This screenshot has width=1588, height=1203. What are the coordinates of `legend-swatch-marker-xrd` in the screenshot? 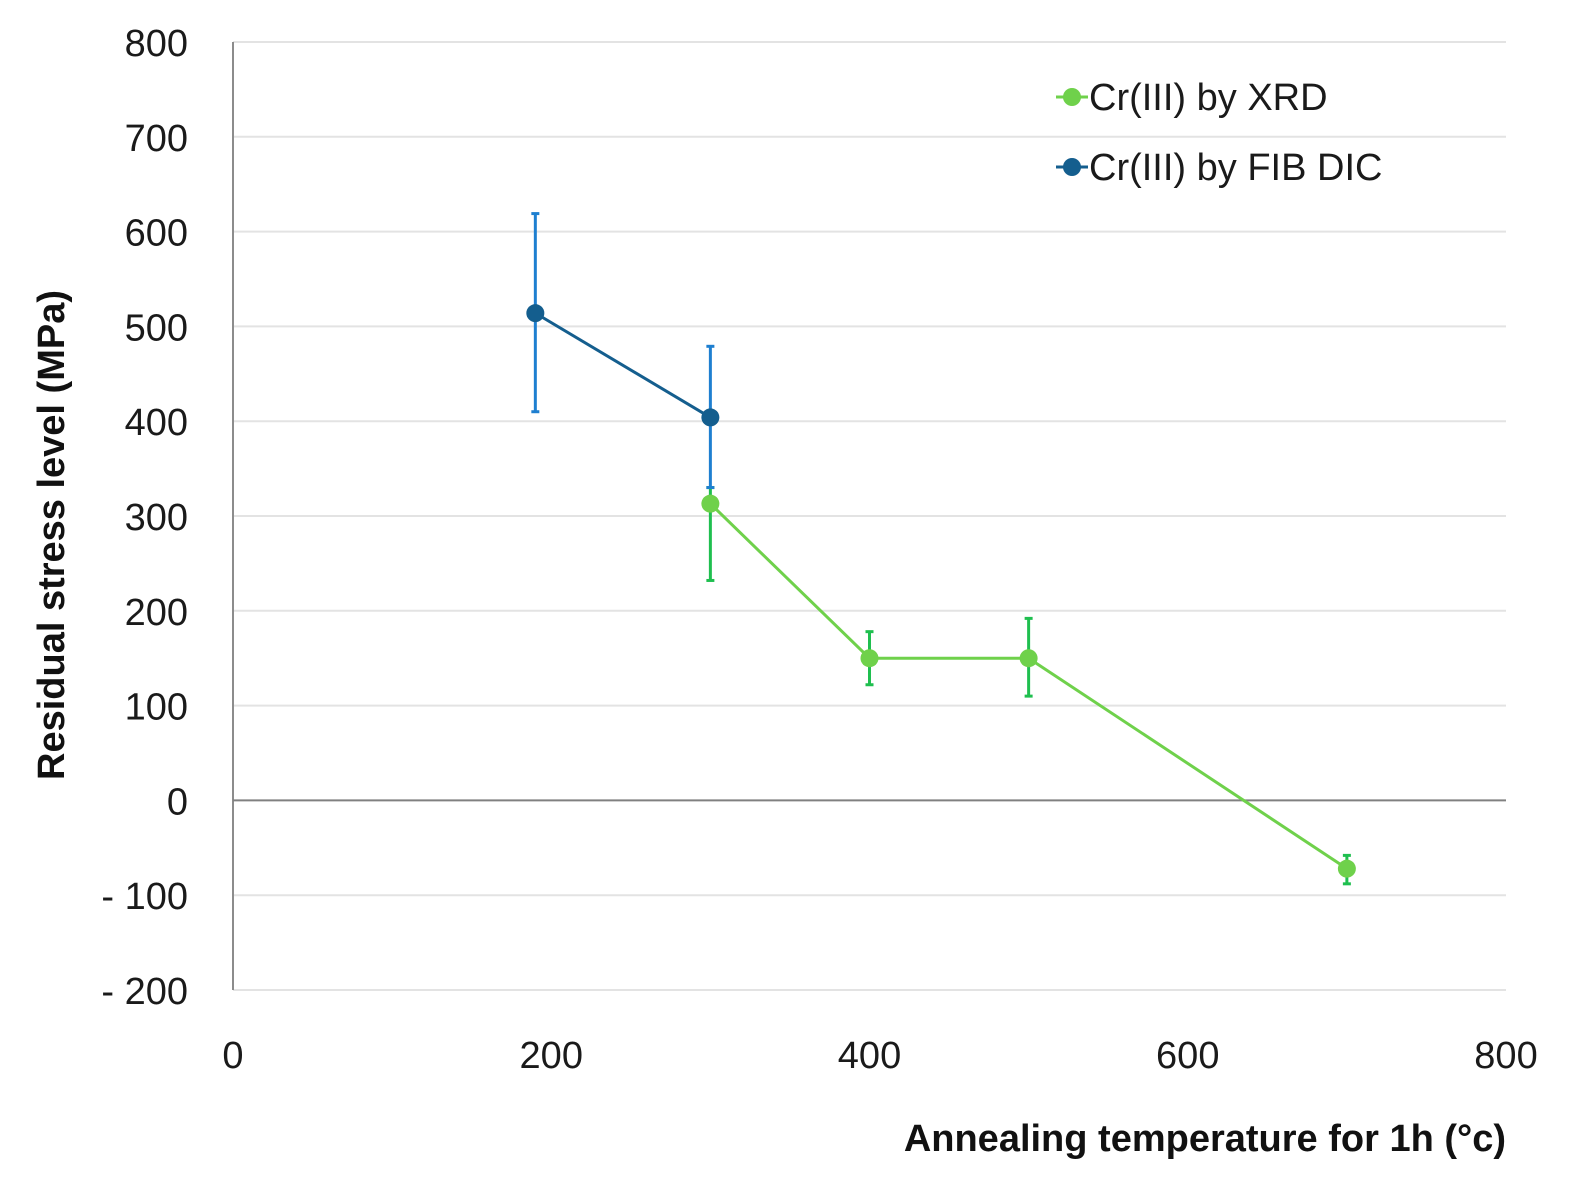 It's located at (1072, 97).